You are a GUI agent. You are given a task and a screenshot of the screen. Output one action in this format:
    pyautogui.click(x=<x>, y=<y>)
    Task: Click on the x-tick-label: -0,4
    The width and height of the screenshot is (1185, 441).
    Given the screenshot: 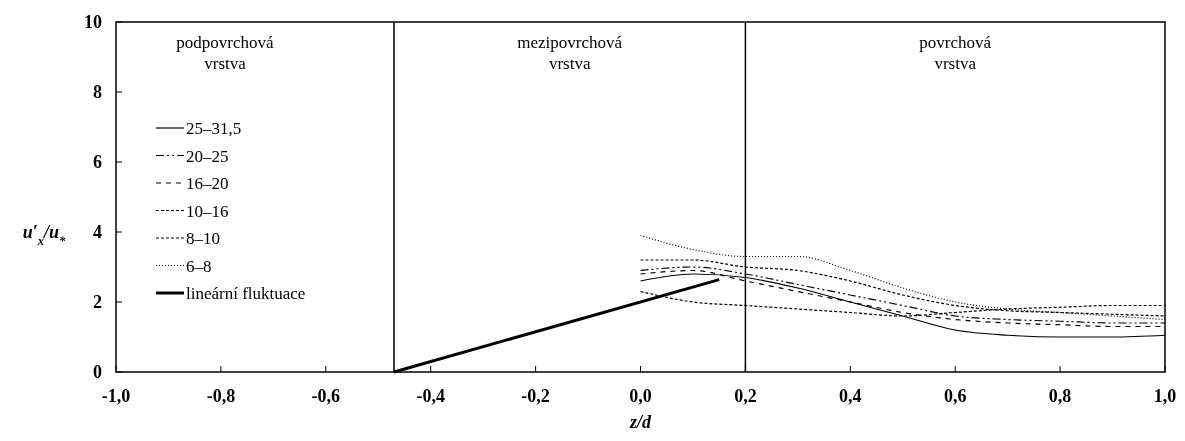 What is the action you would take?
    pyautogui.click(x=430, y=396)
    